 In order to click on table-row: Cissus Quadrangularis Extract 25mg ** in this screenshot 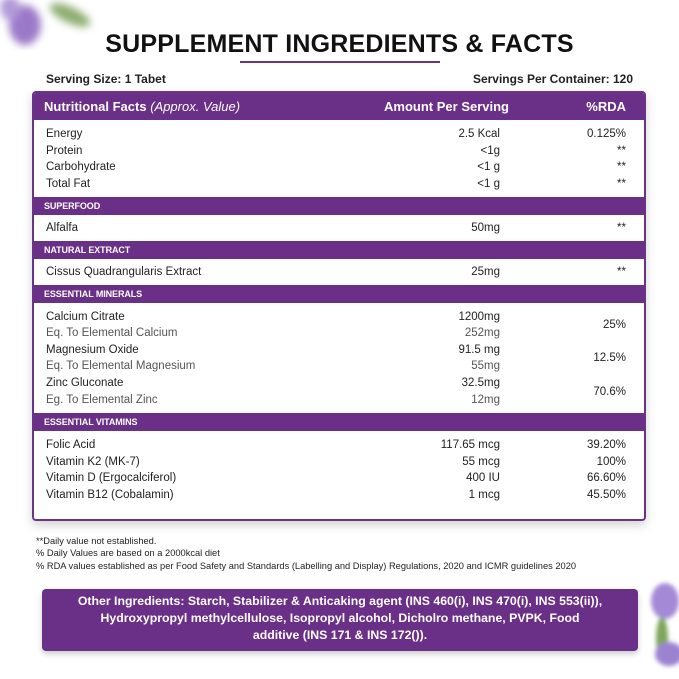, I will do `click(336, 271)`.